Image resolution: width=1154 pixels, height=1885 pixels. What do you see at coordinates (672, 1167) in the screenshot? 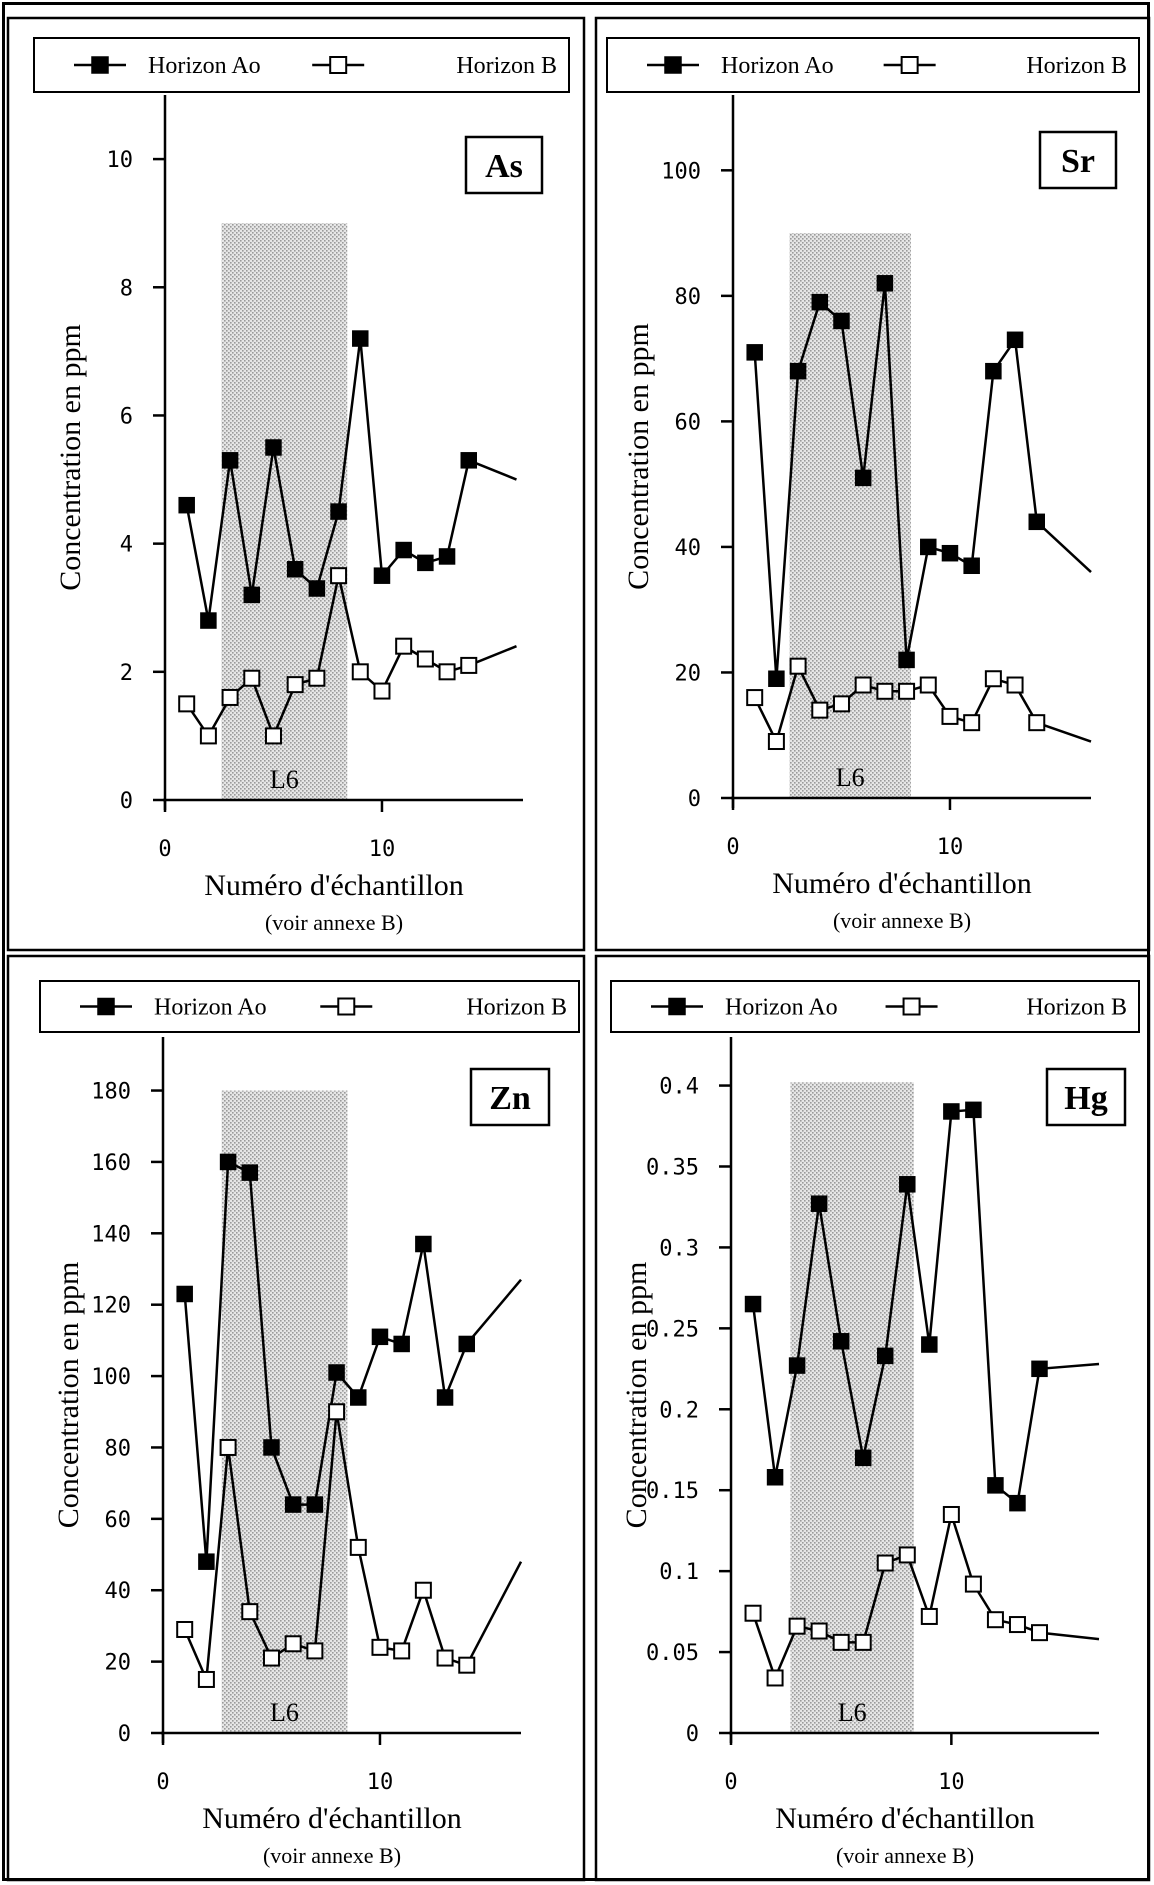
I see `y-tick-label: 0.35` at bounding box center [672, 1167].